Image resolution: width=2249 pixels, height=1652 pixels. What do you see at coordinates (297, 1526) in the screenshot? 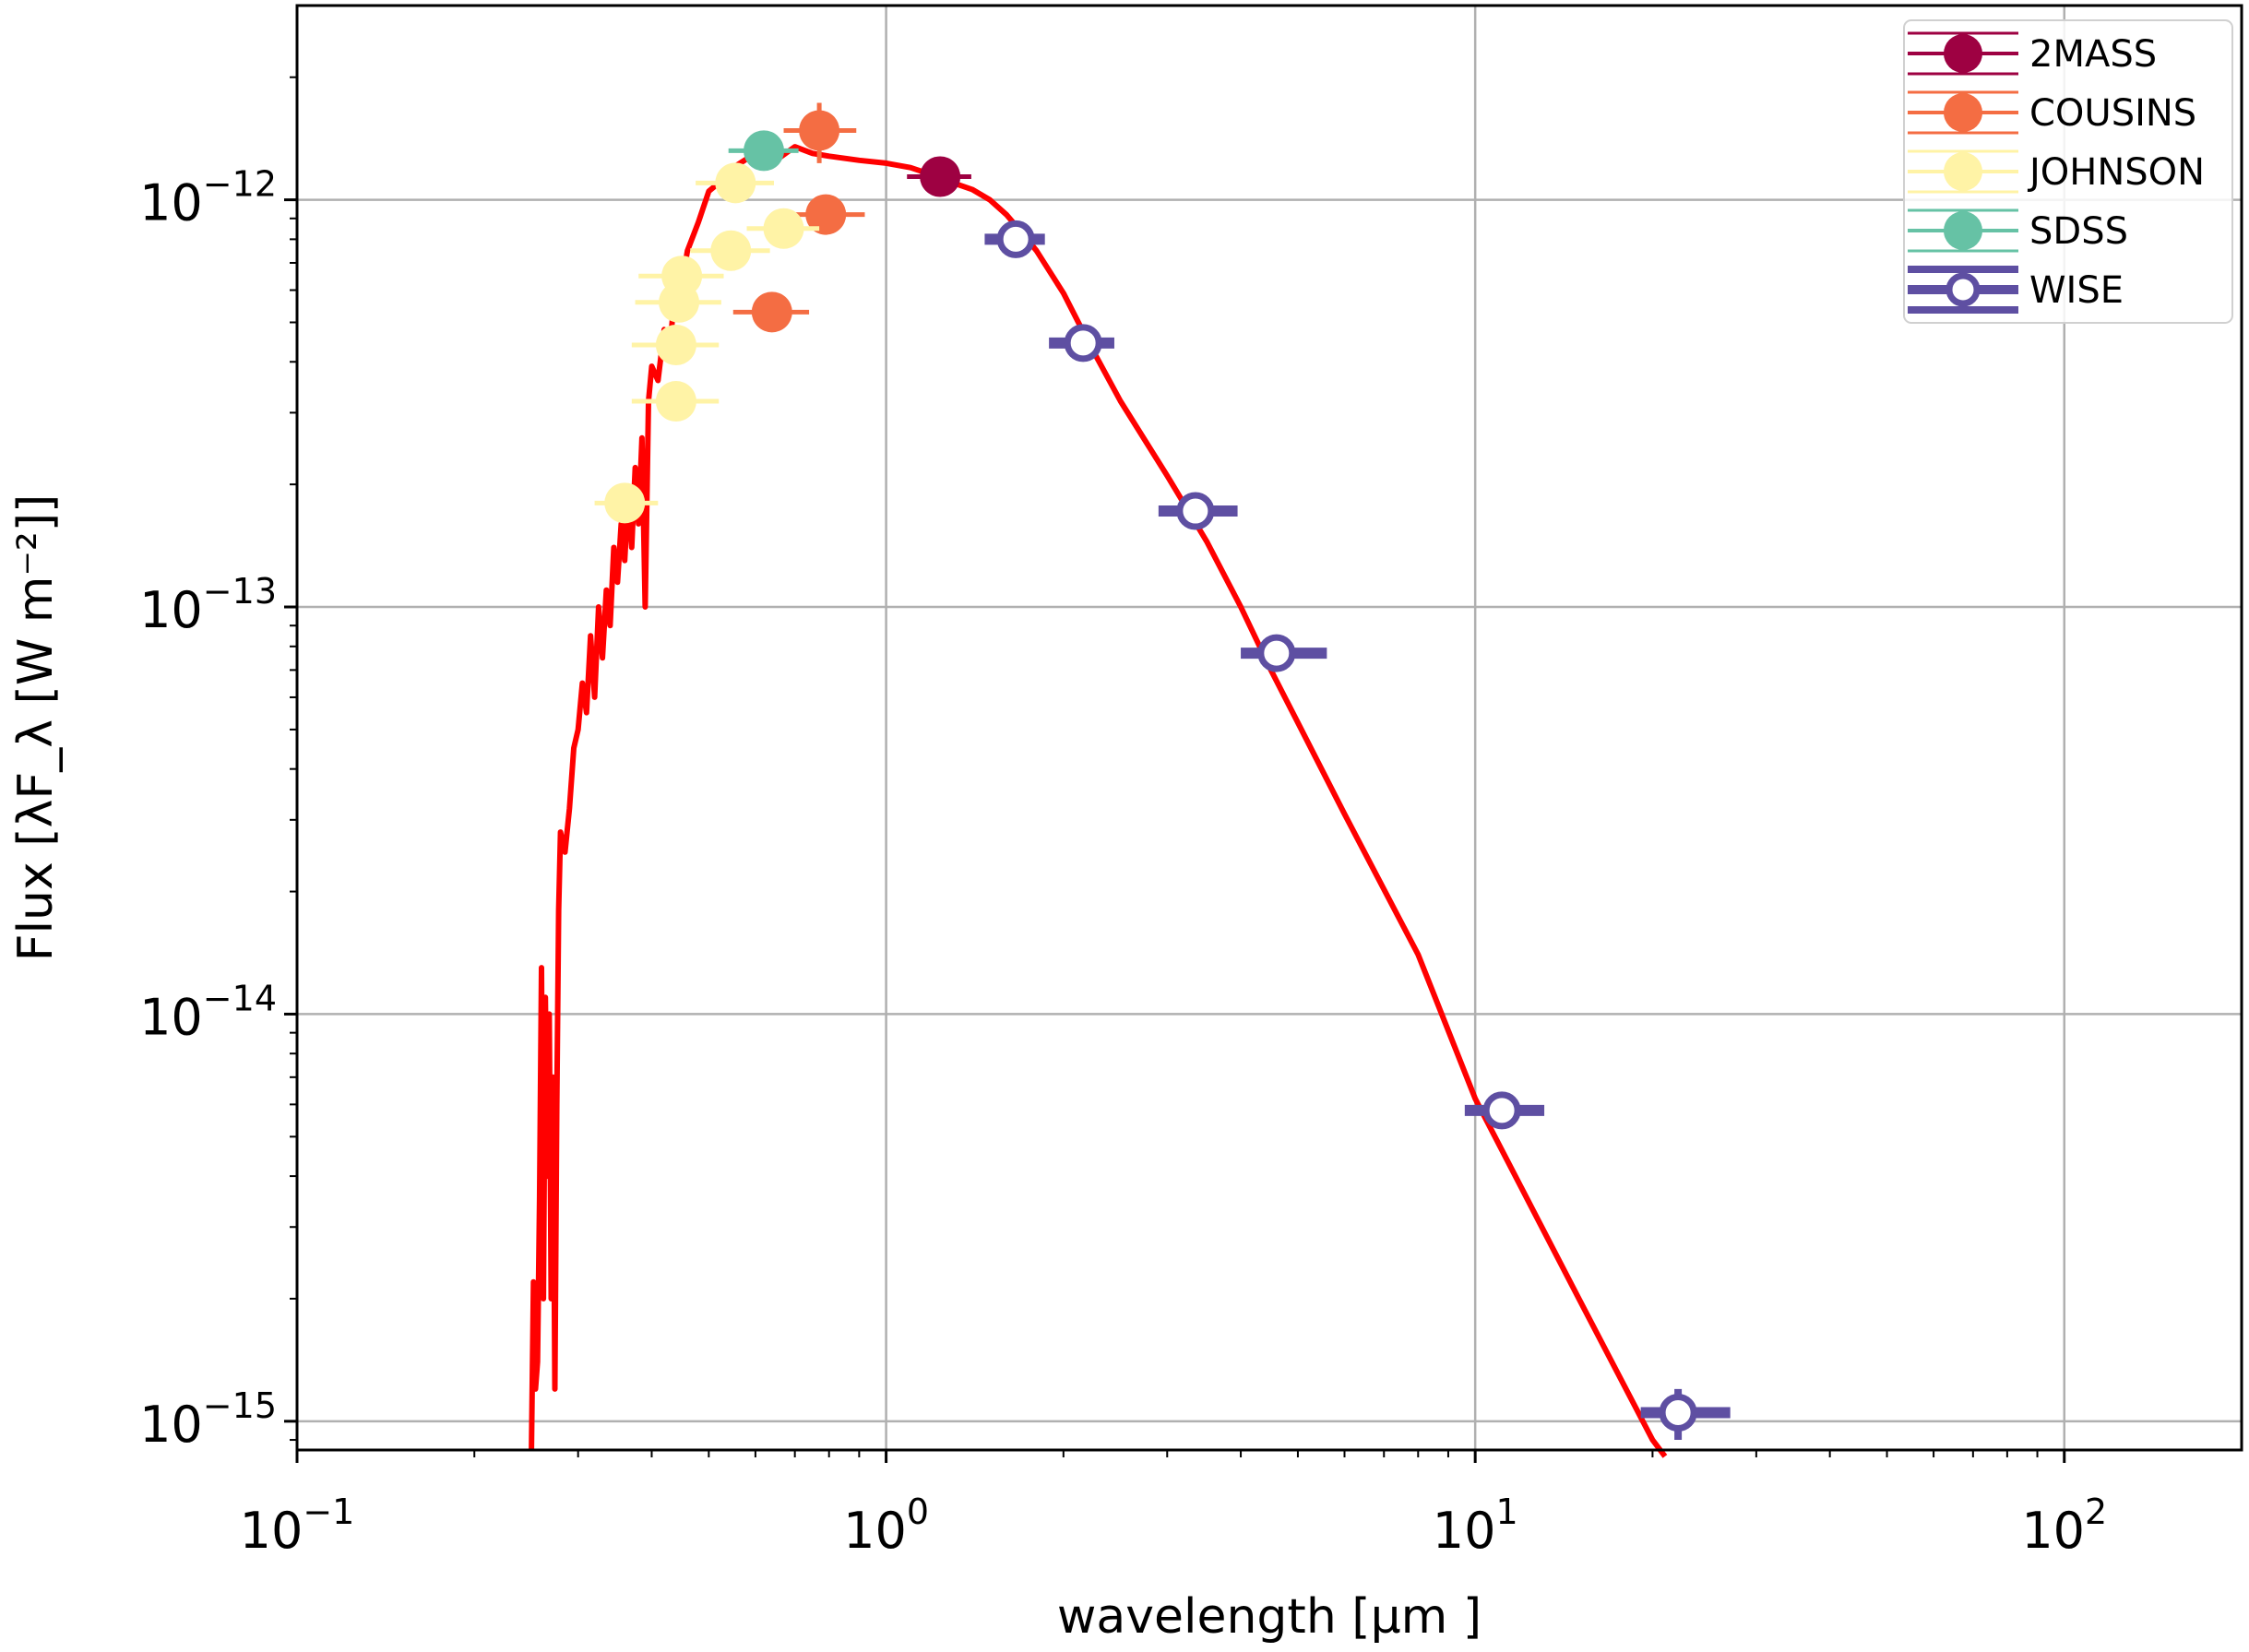
I see `x-tick-label: 10⁻¹` at bounding box center [297, 1526].